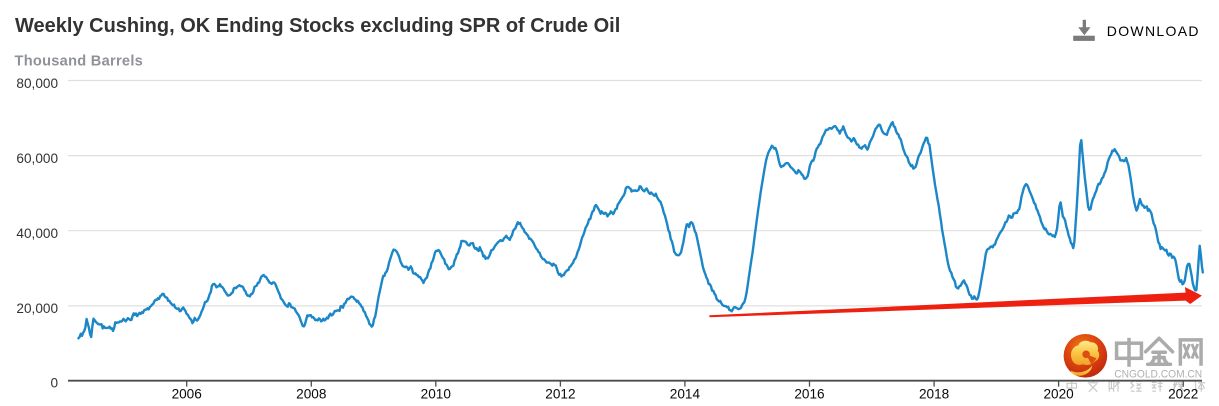 Image resolution: width=1219 pixels, height=406 pixels. What do you see at coordinates (311, 394) in the screenshot?
I see `svg-text: 2008` at bounding box center [311, 394].